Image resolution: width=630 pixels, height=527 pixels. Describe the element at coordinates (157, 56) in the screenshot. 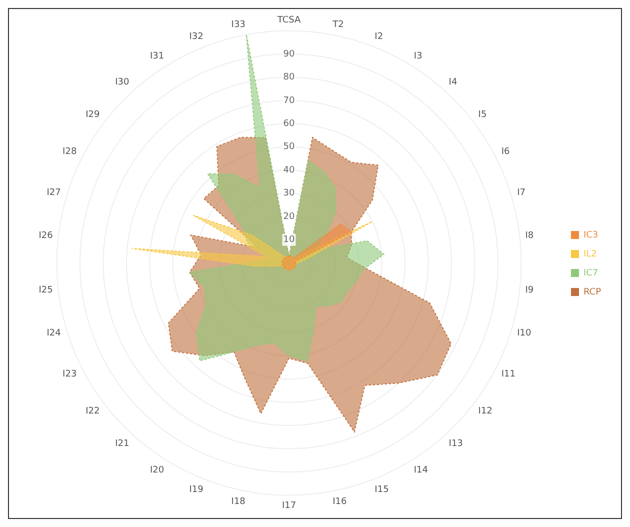

I see `spoke-label: I31` at that location.